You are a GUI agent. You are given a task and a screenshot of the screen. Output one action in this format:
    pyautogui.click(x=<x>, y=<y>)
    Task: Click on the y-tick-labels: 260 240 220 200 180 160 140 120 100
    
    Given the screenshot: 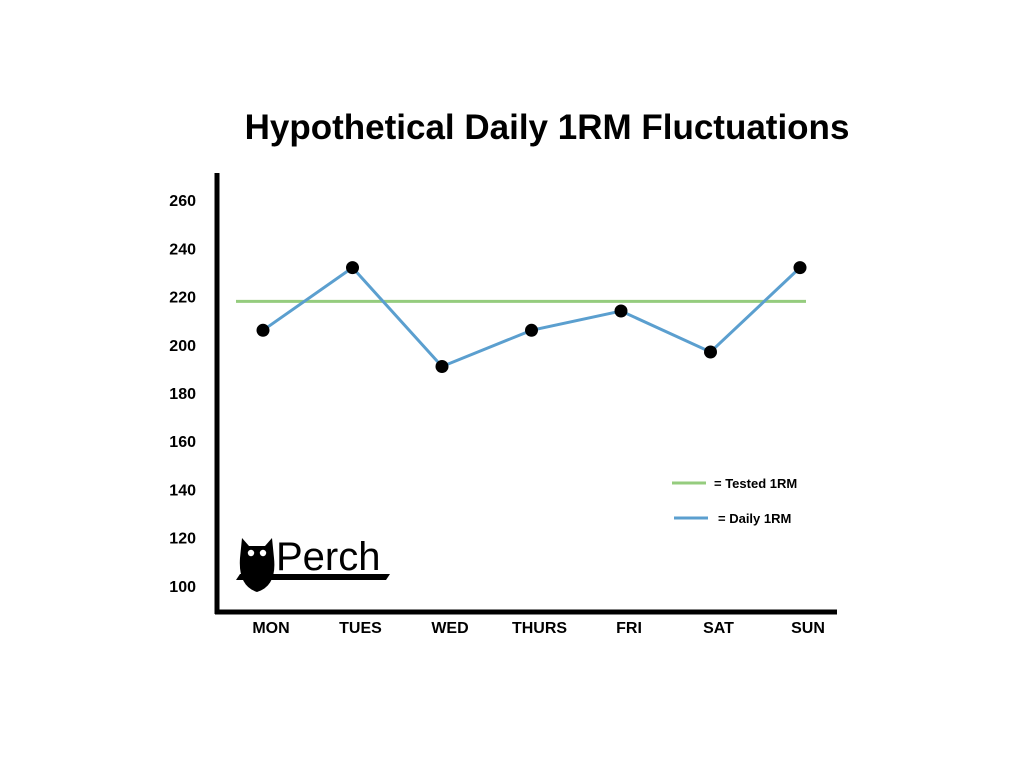 What is the action you would take?
    pyautogui.click(x=182, y=394)
    